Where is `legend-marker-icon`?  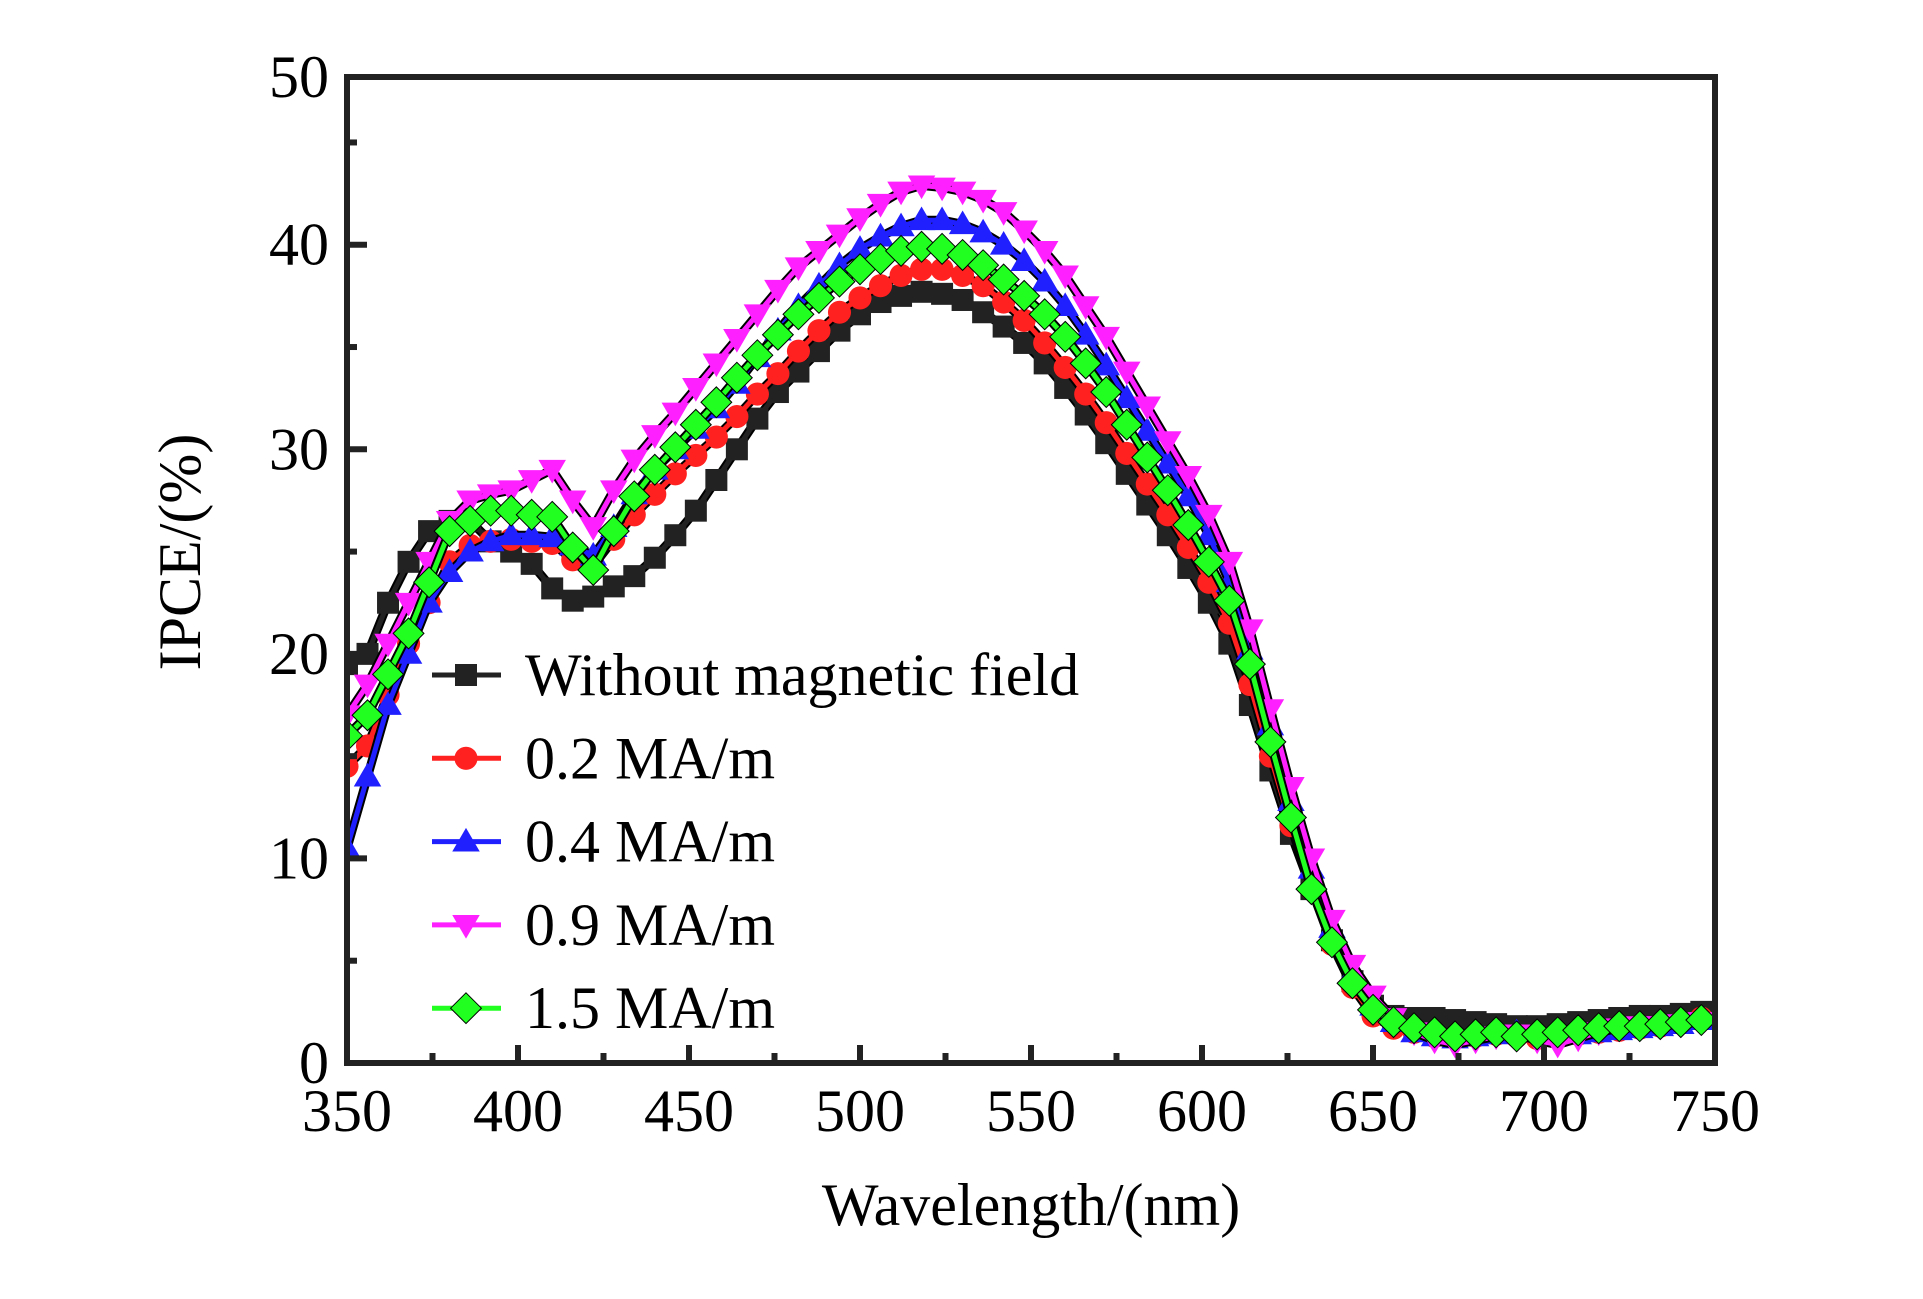 legend-marker-icon is located at coordinates (466, 1008).